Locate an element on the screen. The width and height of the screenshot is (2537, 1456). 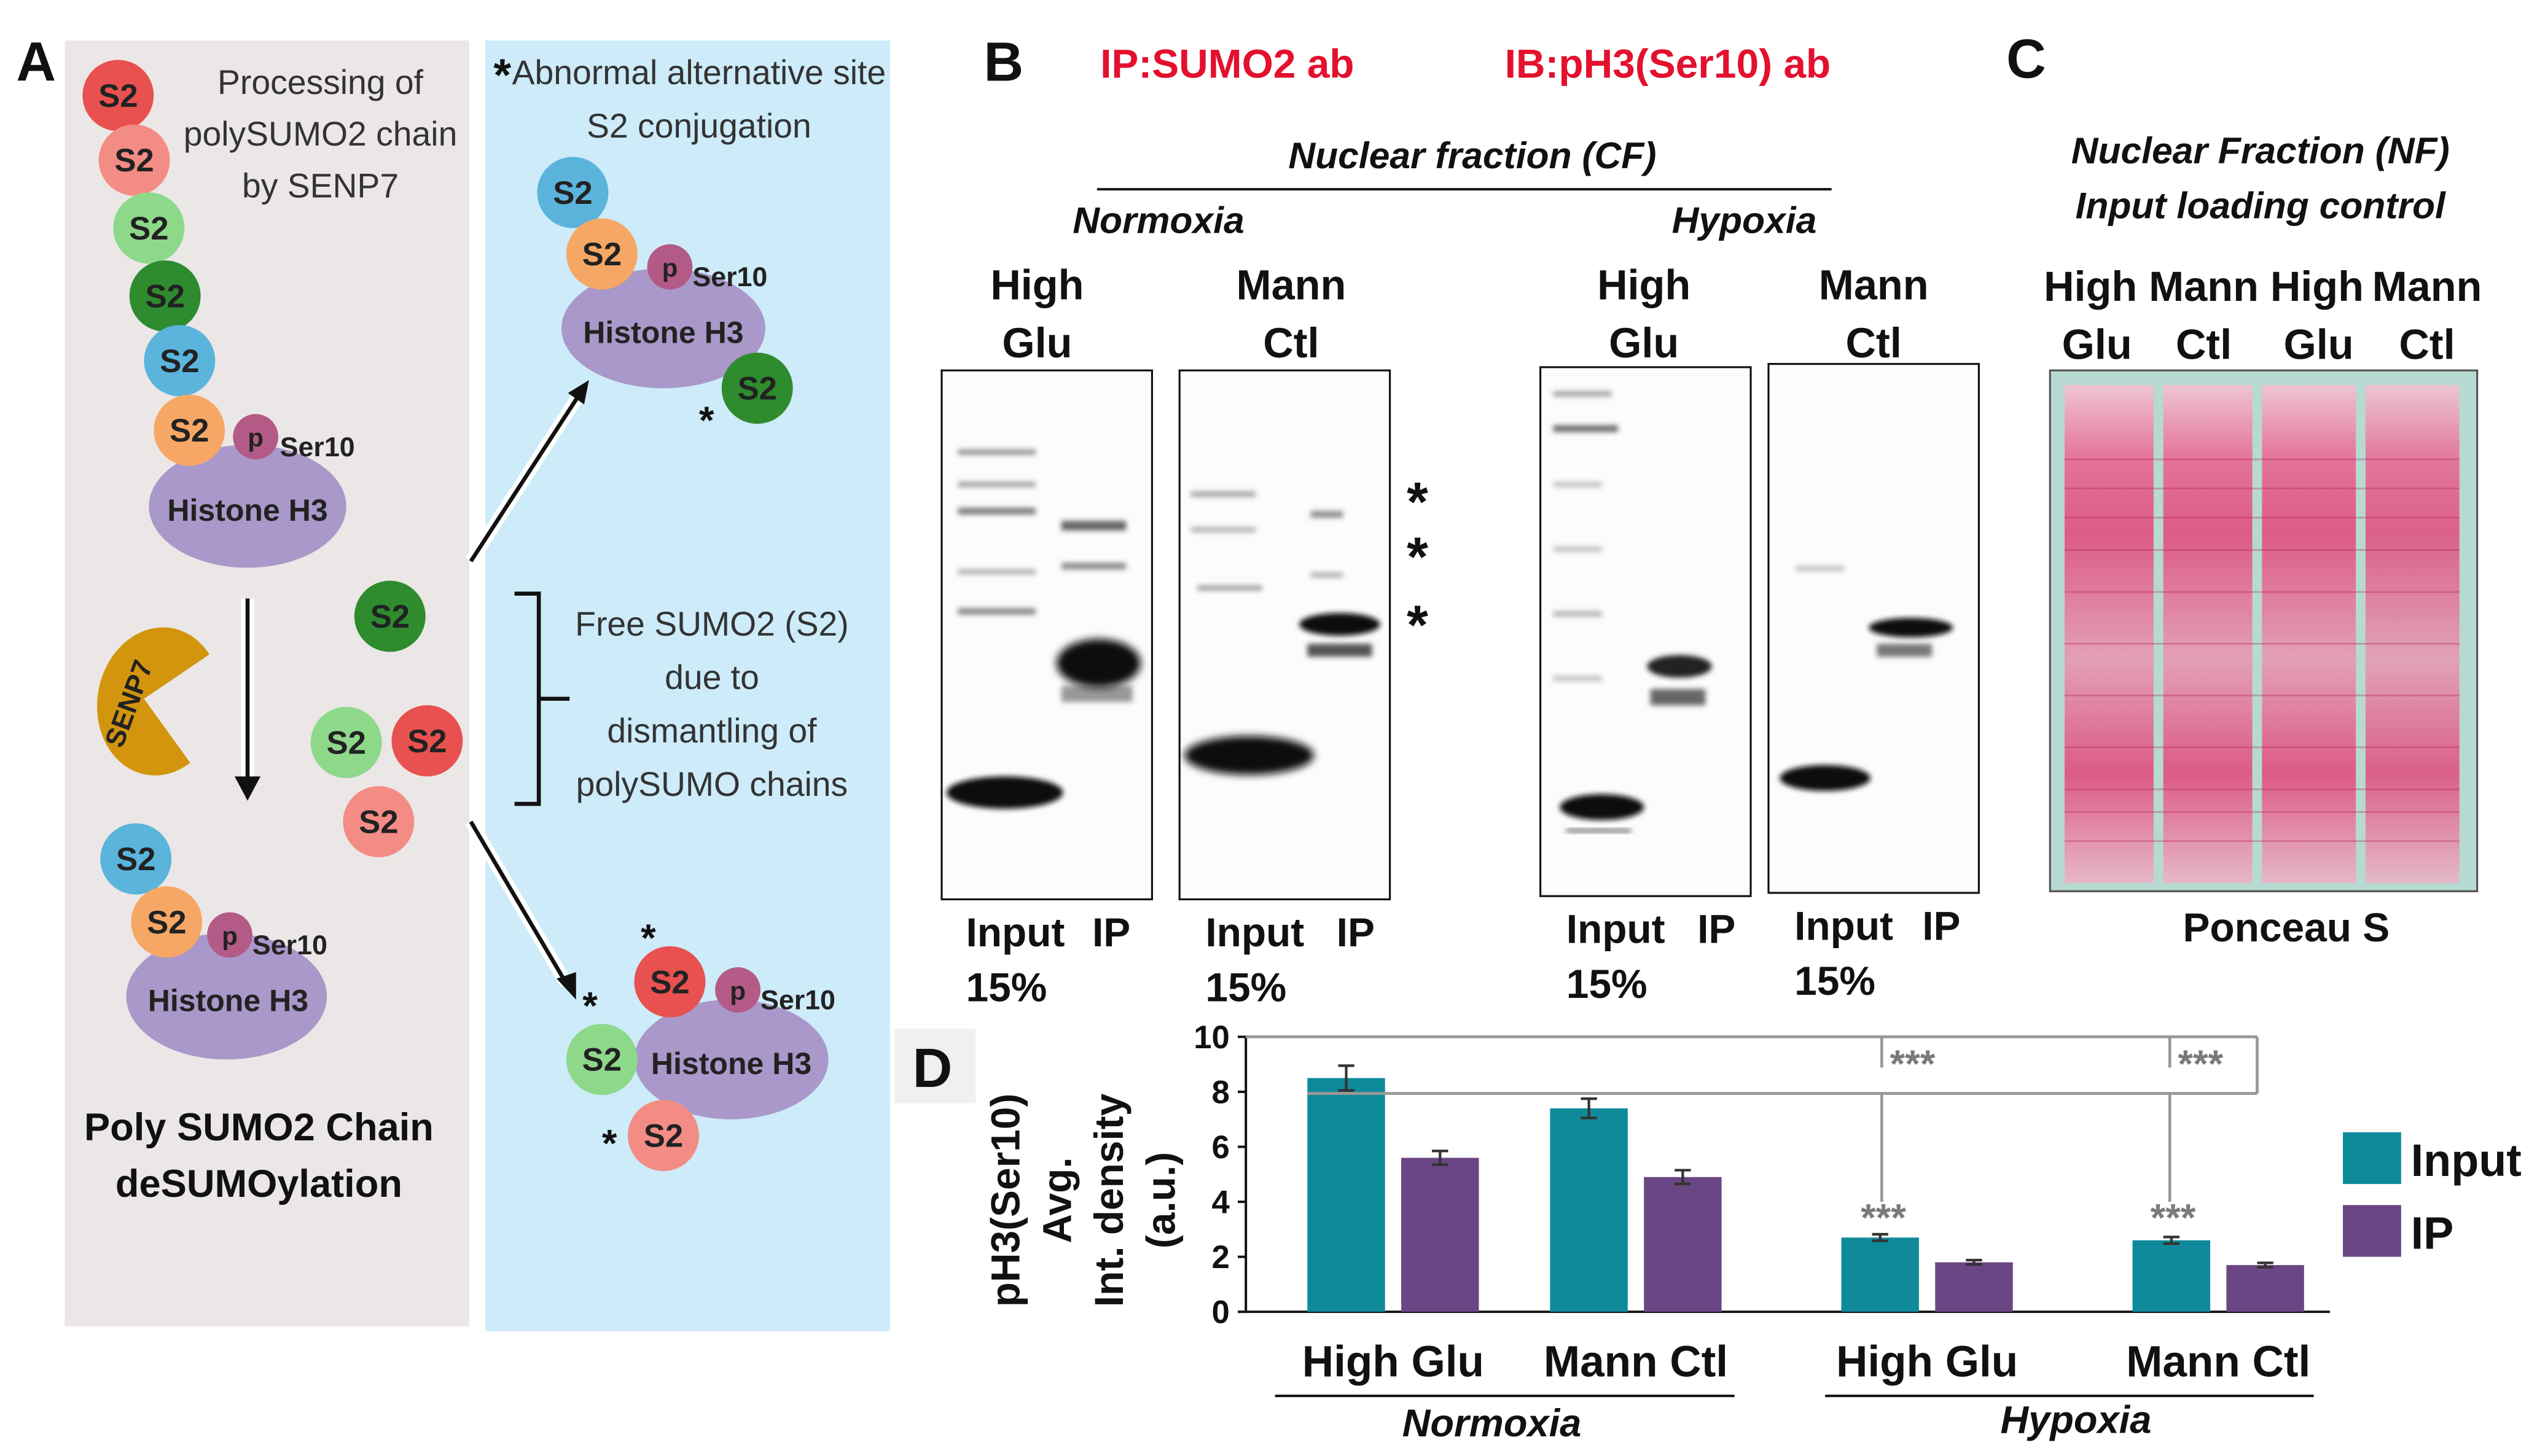
ip-label: IP:SUMO2 ab is located at coordinates (1227, 63).